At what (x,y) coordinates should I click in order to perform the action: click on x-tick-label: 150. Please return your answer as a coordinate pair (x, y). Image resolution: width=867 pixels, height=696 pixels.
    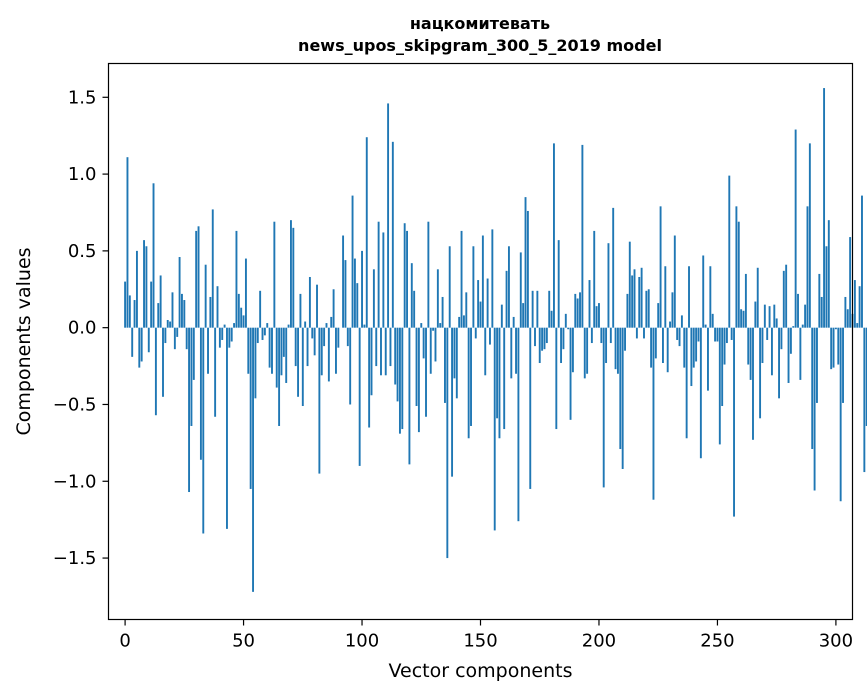
    Looking at the image, I should click on (480, 641).